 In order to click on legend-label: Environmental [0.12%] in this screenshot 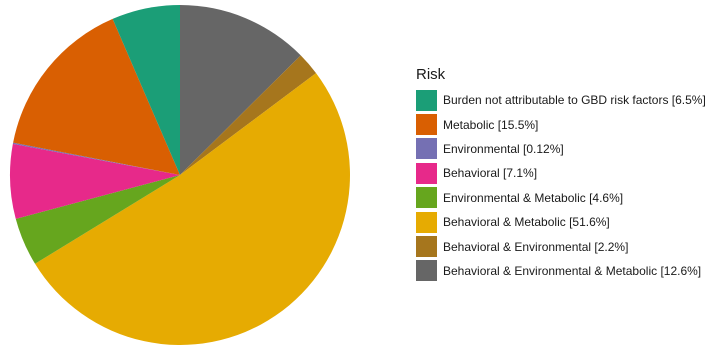, I will do `click(503, 148)`.